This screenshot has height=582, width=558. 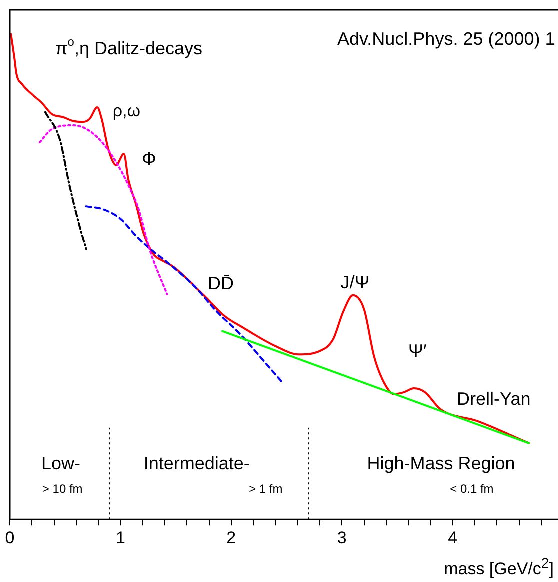 What do you see at coordinates (453, 538) in the screenshot?
I see `x-tick-label: 4` at bounding box center [453, 538].